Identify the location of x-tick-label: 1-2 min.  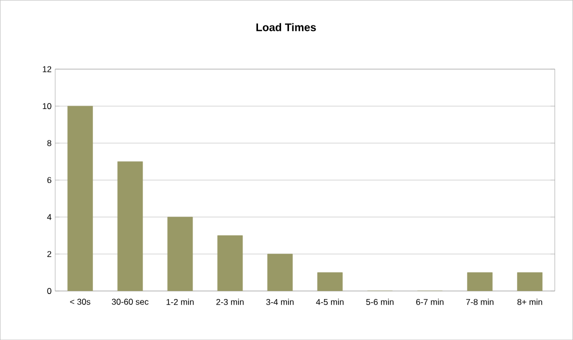
(180, 301).